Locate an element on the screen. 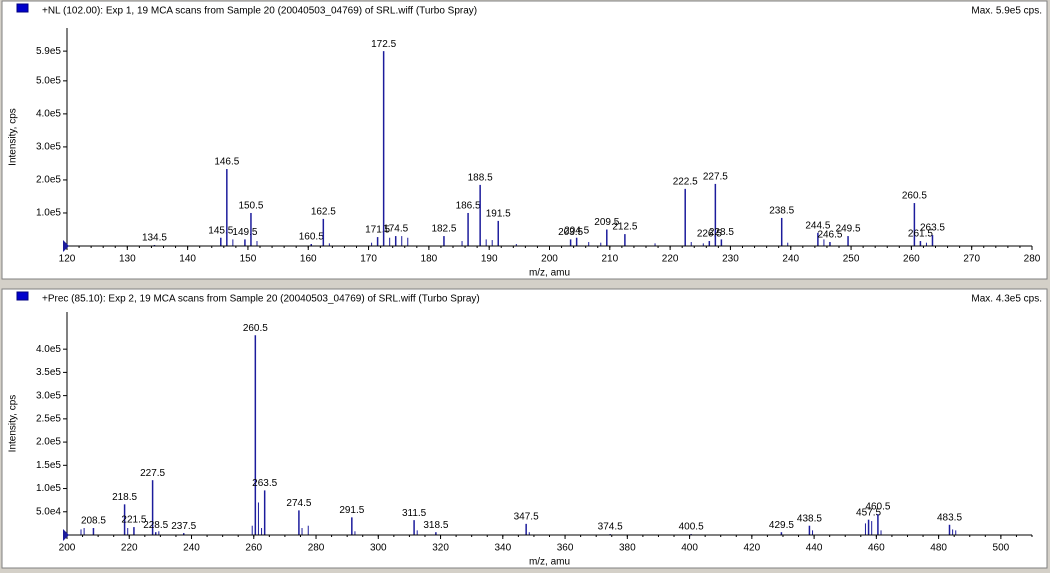 This screenshot has height=573, width=1050. peak-label: 291.5 is located at coordinates (351, 510).